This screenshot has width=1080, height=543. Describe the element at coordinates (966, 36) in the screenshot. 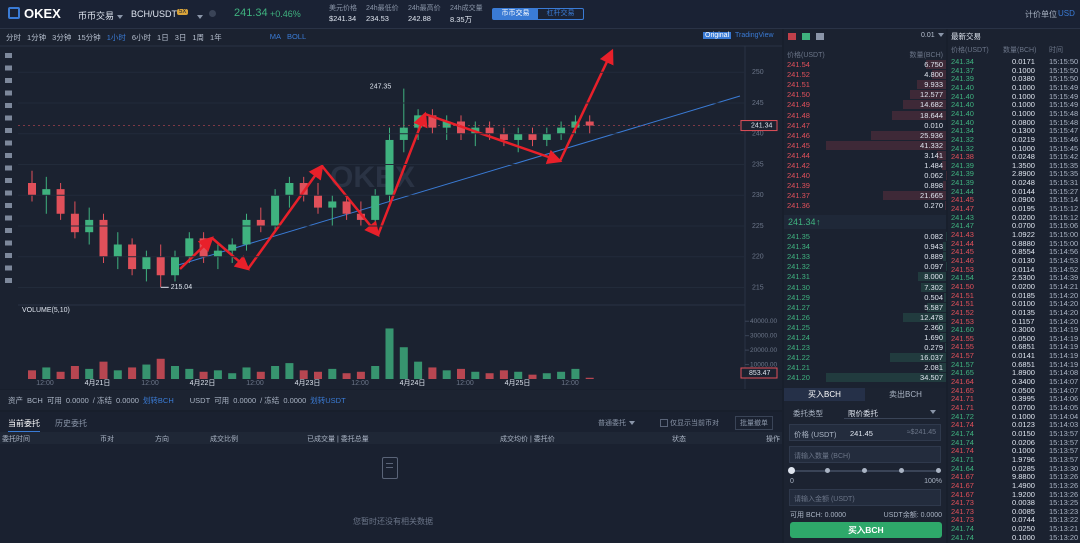

I see `trades-title: 最新交易` at that location.